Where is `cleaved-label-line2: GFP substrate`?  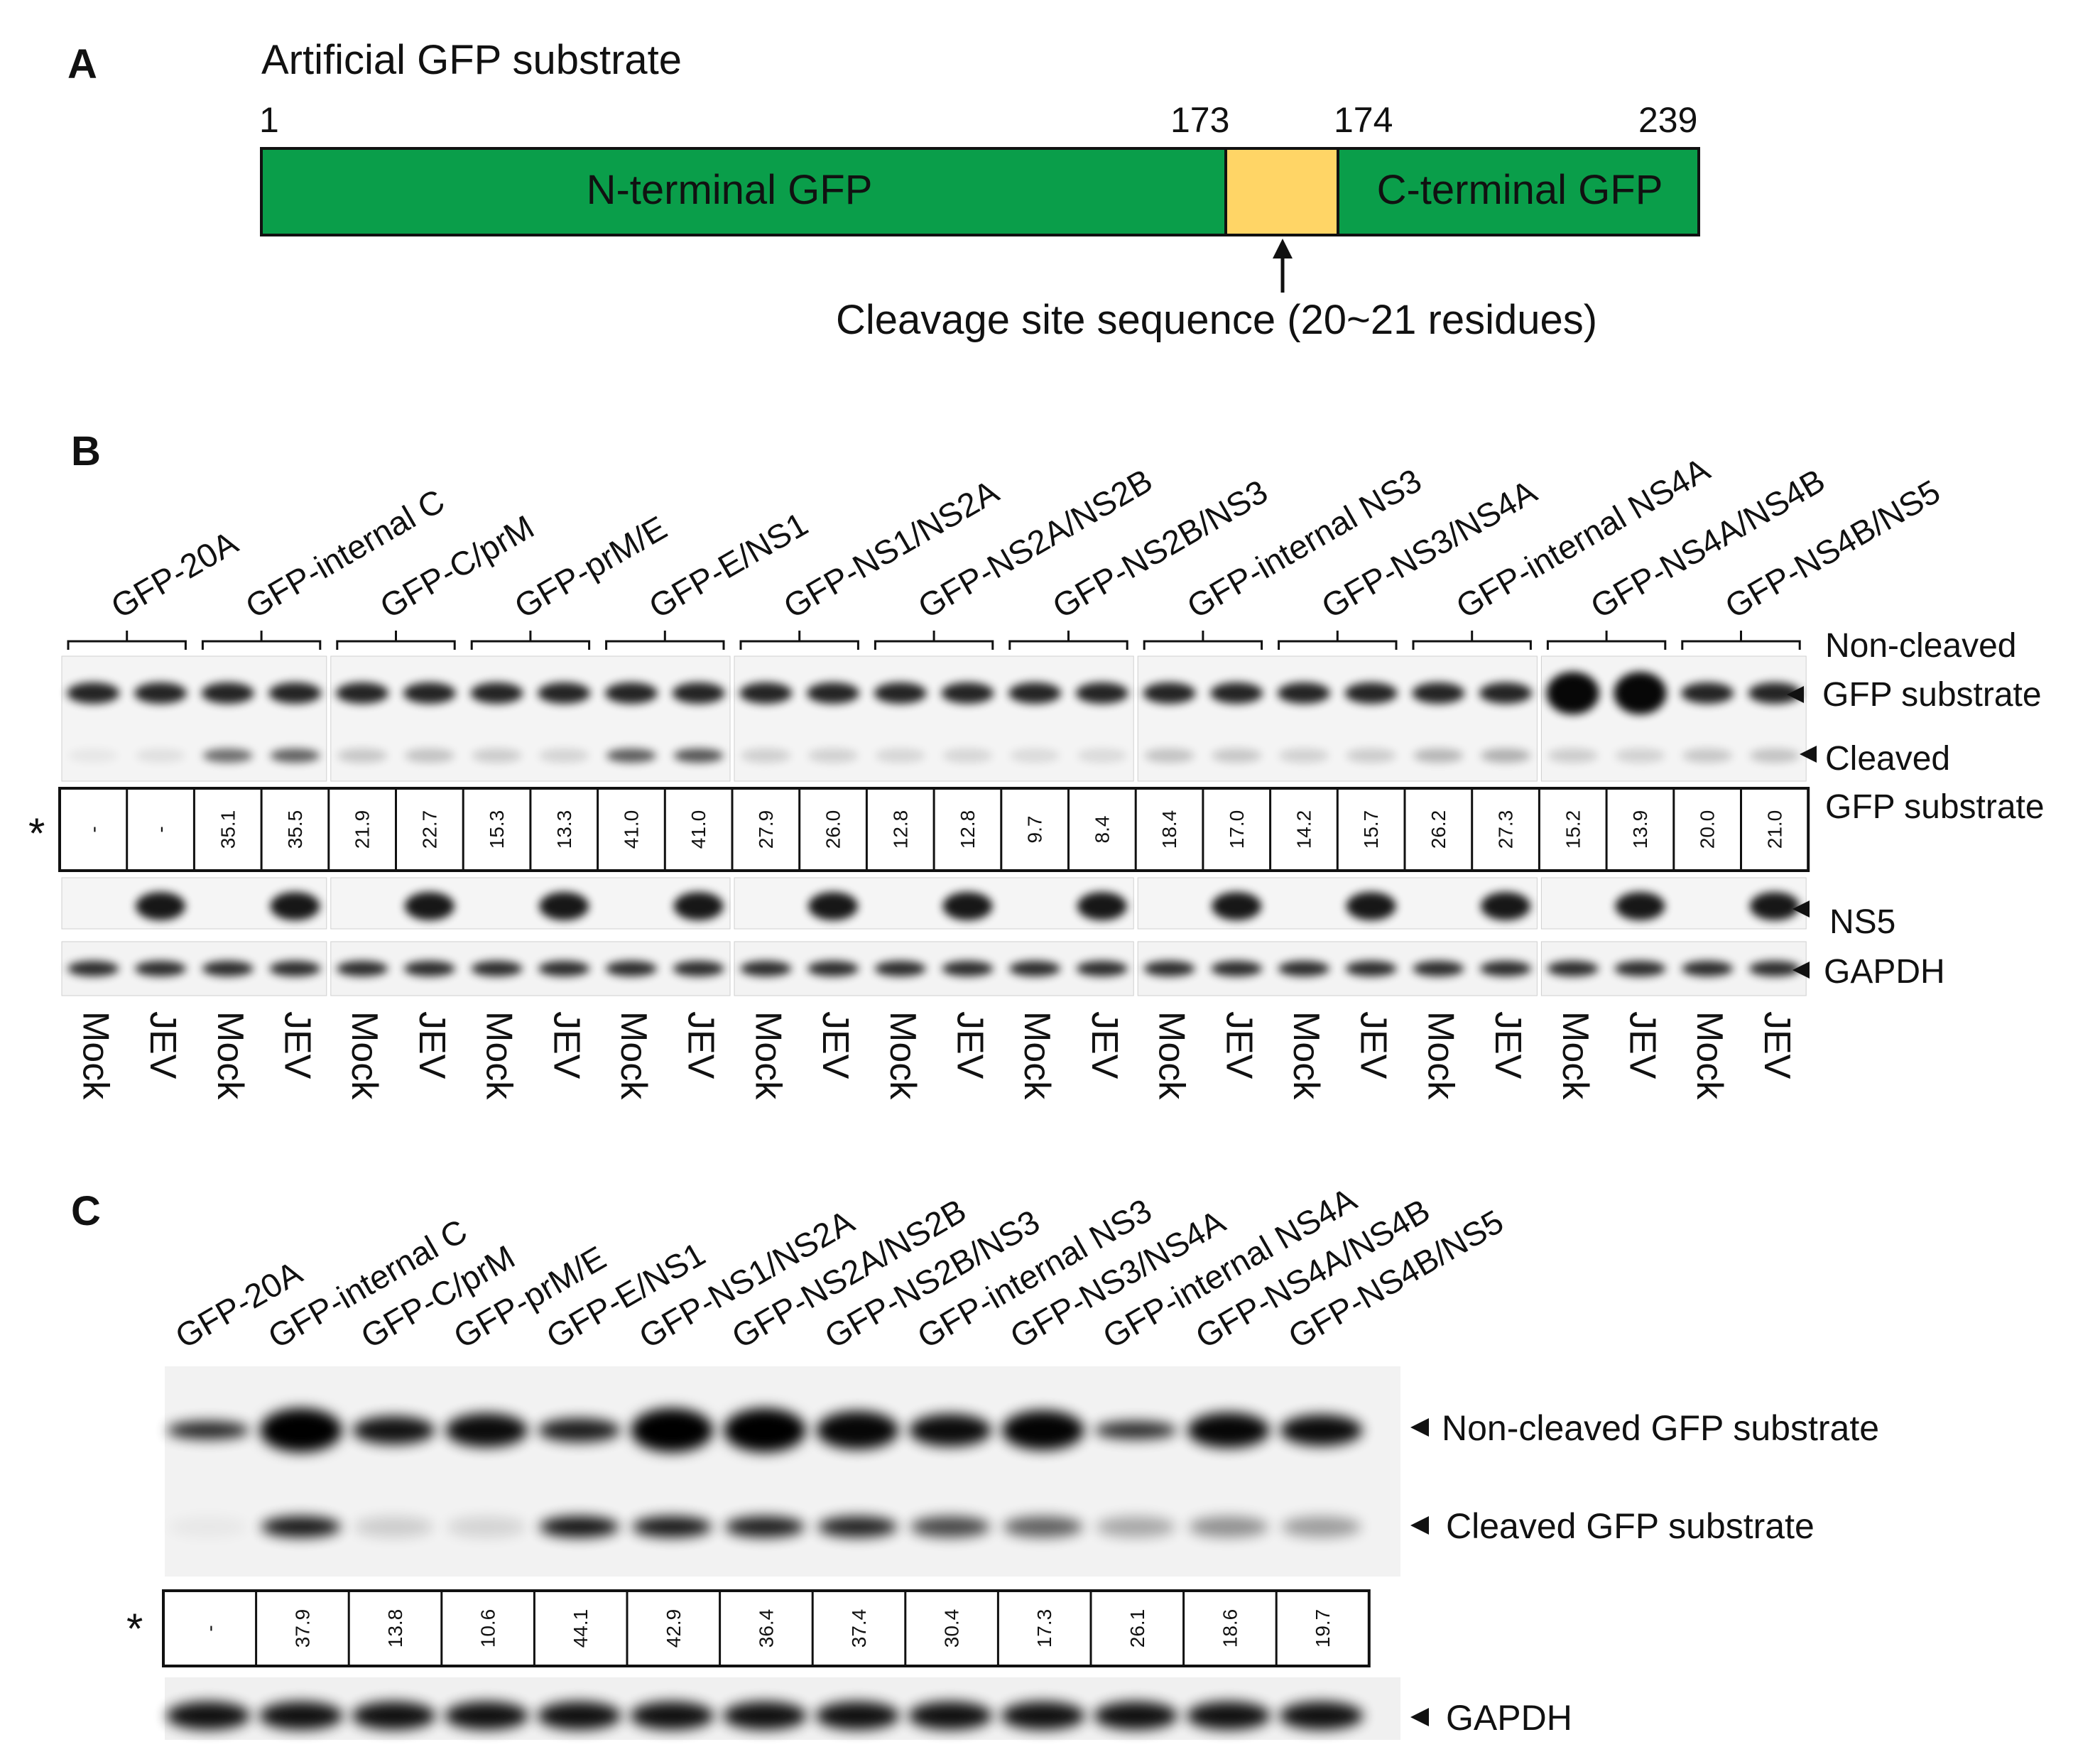
cleaved-label-line2: GFP substrate is located at coordinates (1935, 807).